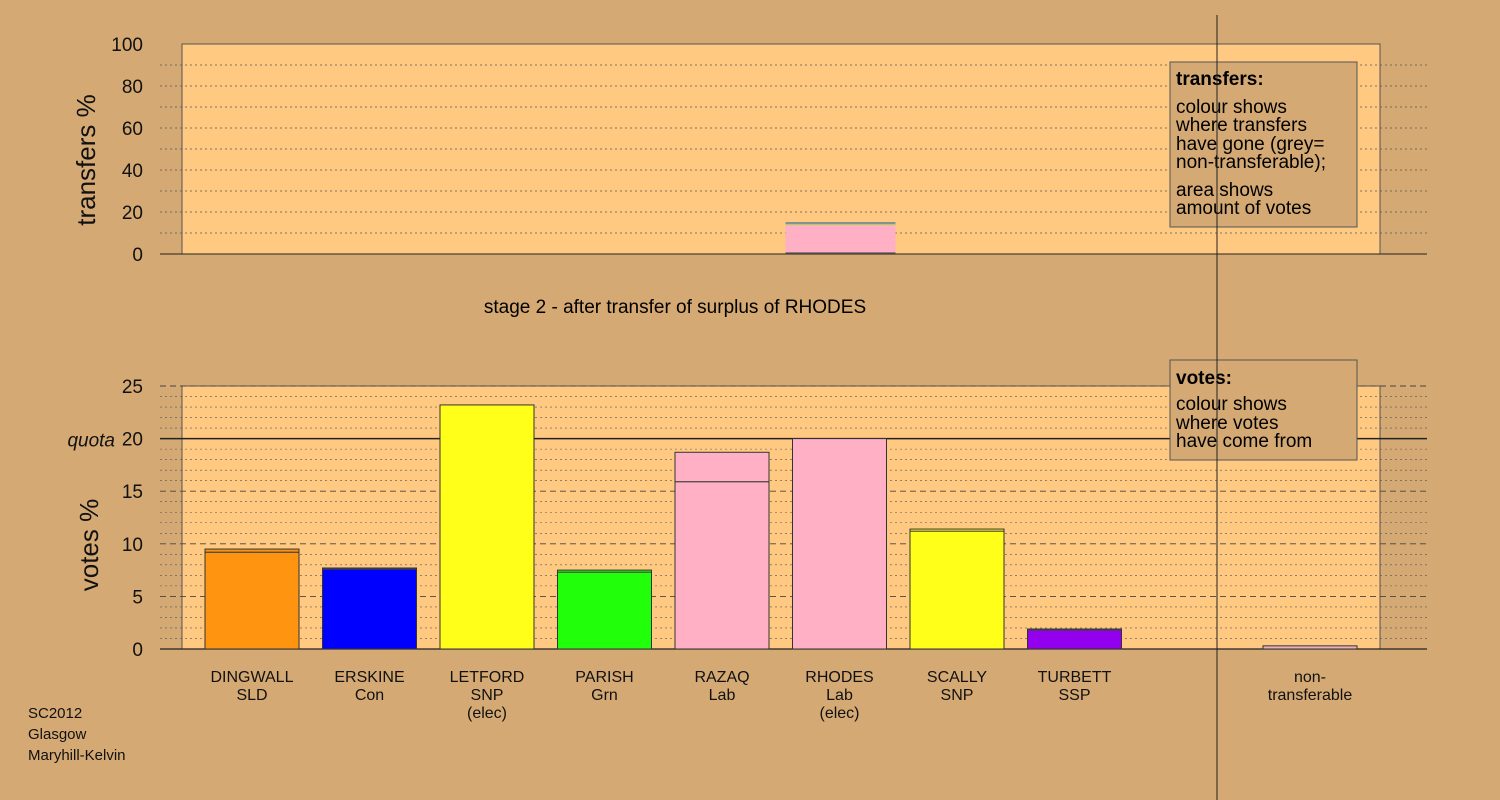 Image resolution: width=1500 pixels, height=800 pixels. Describe the element at coordinates (1310, 647) in the screenshot. I see `bar-nontransferable` at that location.